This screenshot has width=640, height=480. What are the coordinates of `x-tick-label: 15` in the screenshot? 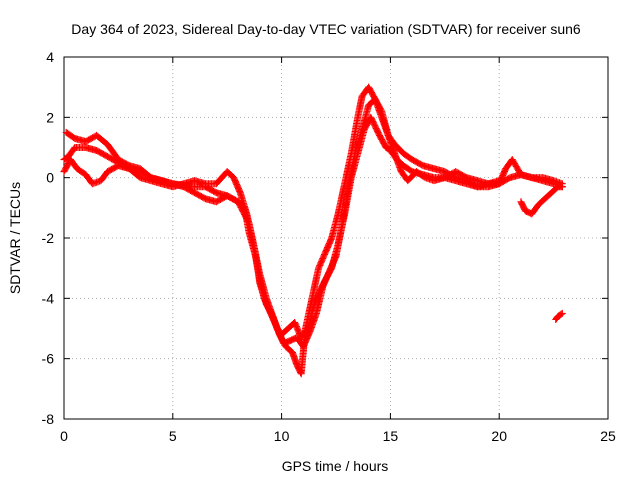 It's located at (391, 436).